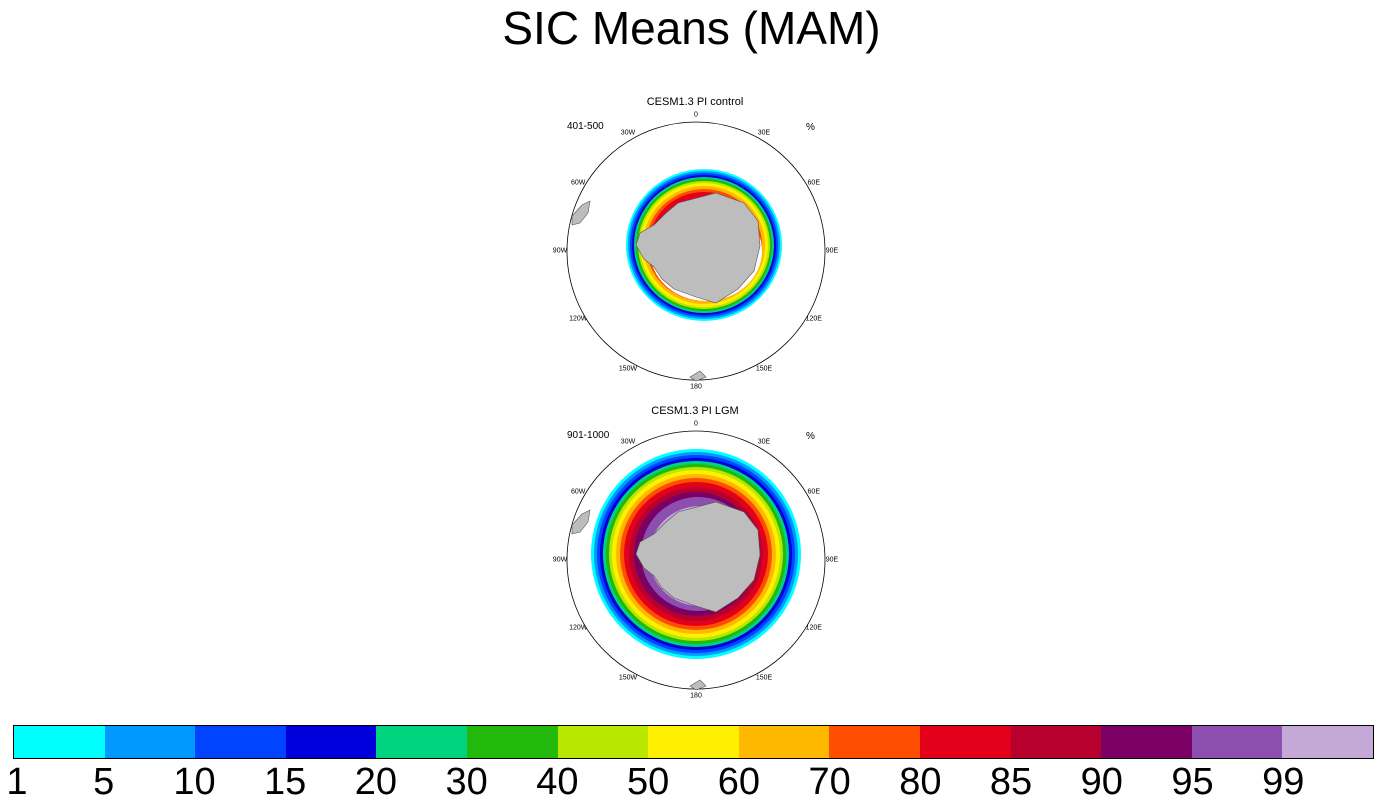  What do you see at coordinates (764, 678) in the screenshot?
I see `panel-2-longitude-label: 150E` at bounding box center [764, 678].